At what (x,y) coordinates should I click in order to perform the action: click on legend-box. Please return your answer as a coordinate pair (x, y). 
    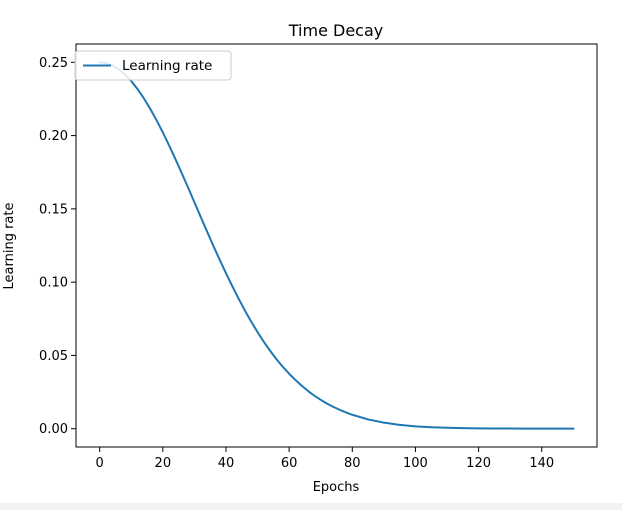
    Looking at the image, I should click on (153, 65).